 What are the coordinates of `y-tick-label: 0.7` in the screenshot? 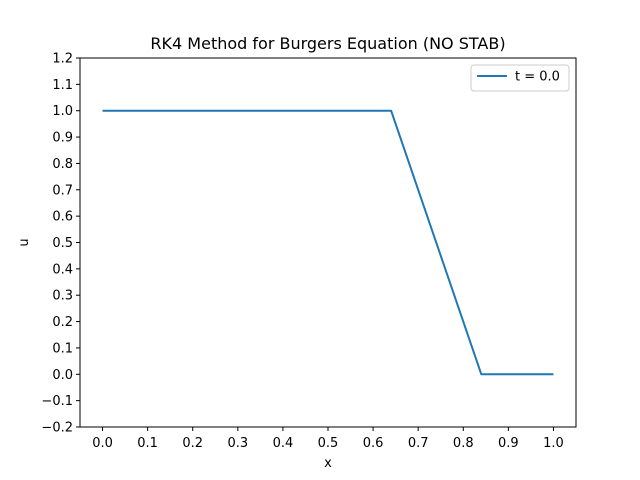 It's located at (62, 190).